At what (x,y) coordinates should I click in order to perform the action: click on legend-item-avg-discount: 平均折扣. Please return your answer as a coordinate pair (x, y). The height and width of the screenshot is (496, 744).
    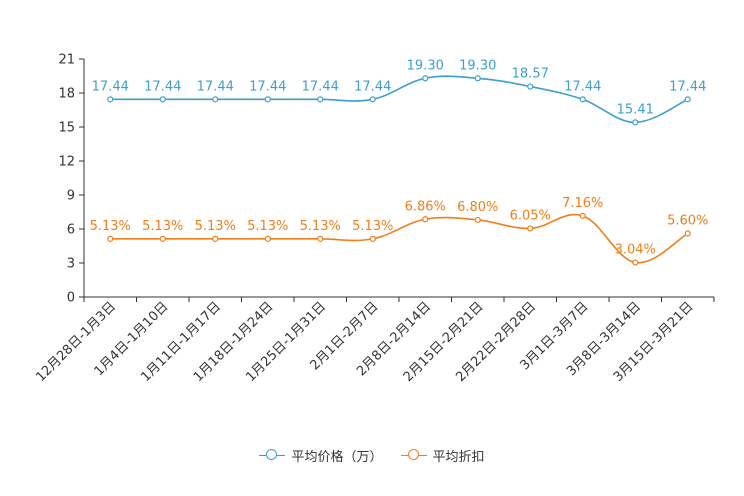
    Looking at the image, I should click on (442, 455).